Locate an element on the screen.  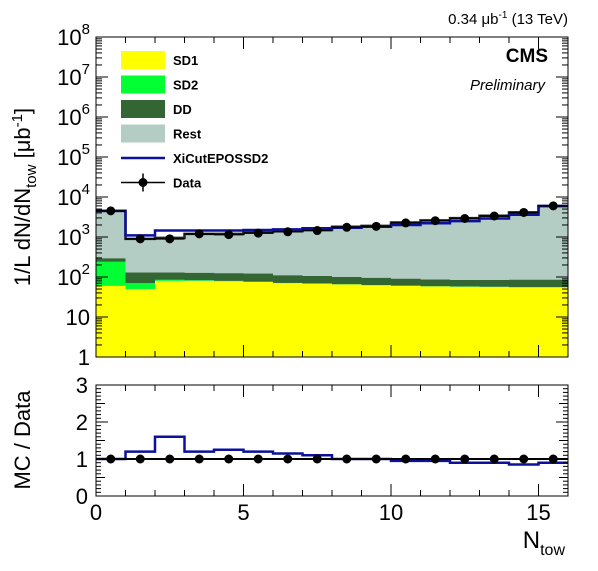
x-tick-label-2: 10 is located at coordinates (391, 512).